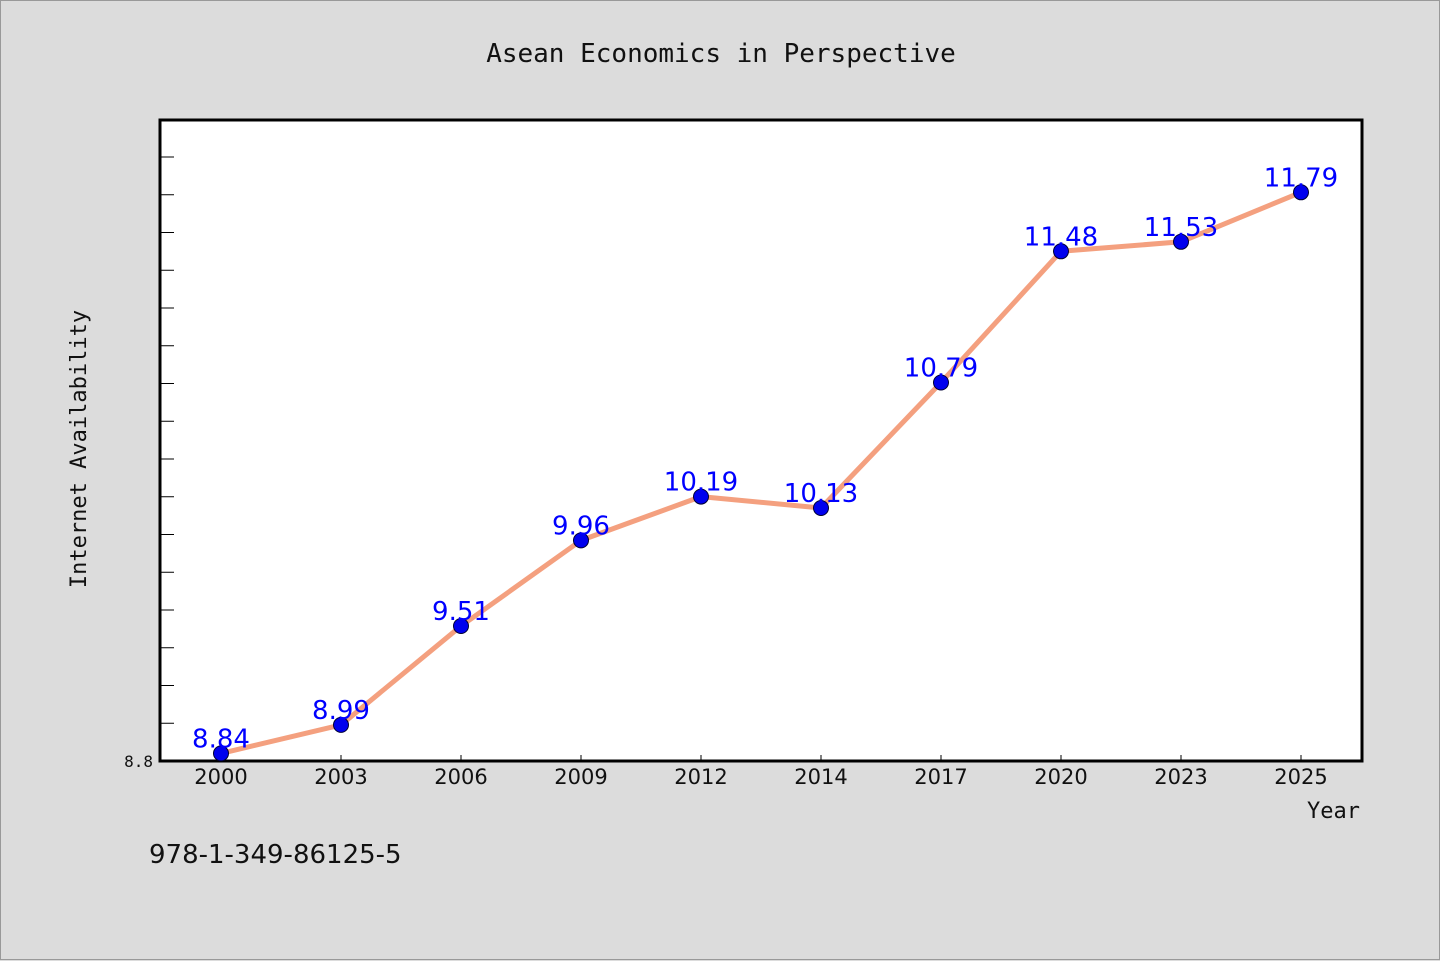 Image resolution: width=1440 pixels, height=961 pixels. I want to click on x-tick-label: 2025, so click(1300, 777).